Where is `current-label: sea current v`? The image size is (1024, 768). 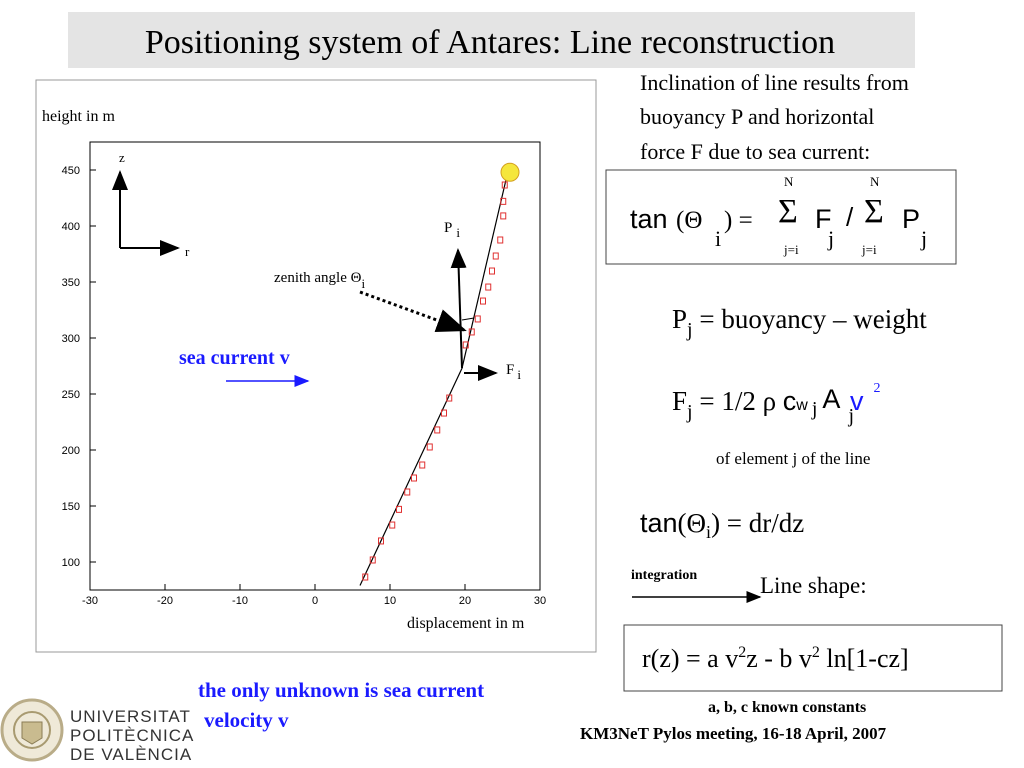
current-label: sea current v is located at coordinates (234, 358).